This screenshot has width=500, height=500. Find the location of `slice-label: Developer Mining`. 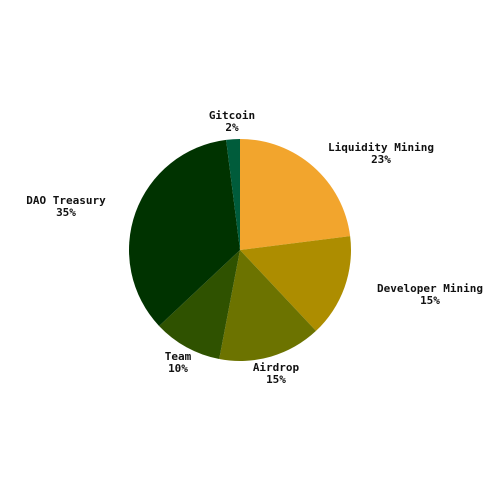

slice-label: Developer Mining is located at coordinates (430, 288).